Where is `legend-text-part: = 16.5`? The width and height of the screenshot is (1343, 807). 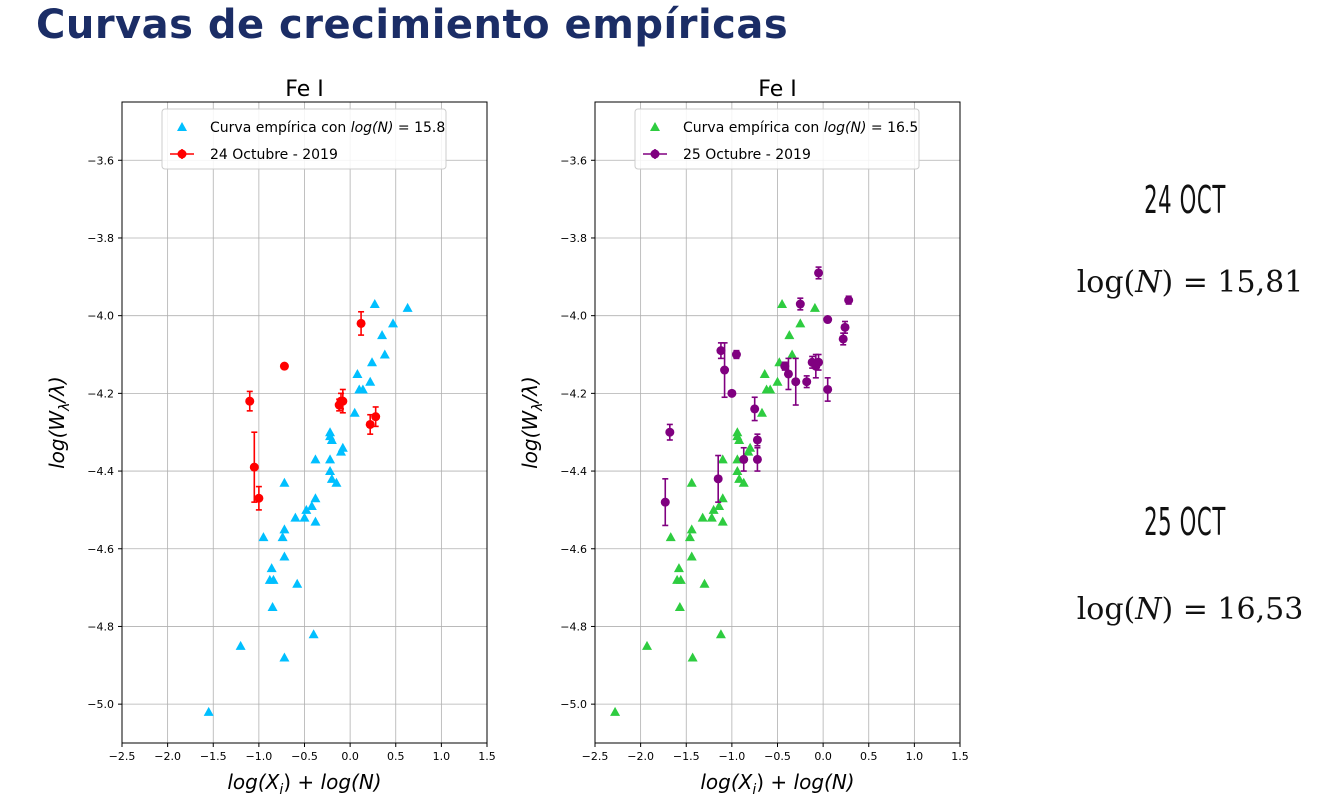
legend-text-part: = 16.5 is located at coordinates (892, 128).